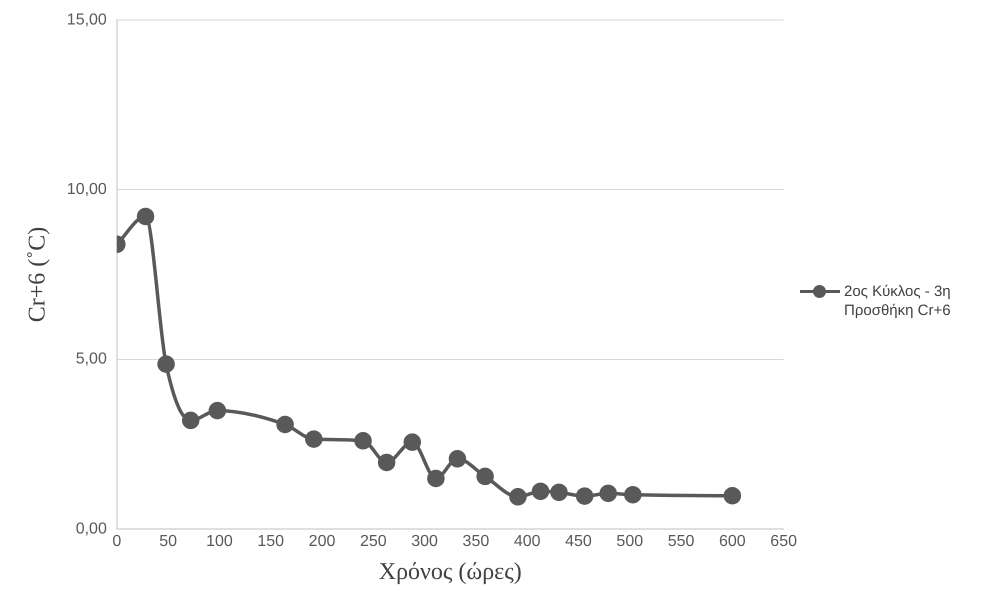 The width and height of the screenshot is (998, 601). I want to click on x-axis-title: Χρόνος (ώρες), so click(450, 571).